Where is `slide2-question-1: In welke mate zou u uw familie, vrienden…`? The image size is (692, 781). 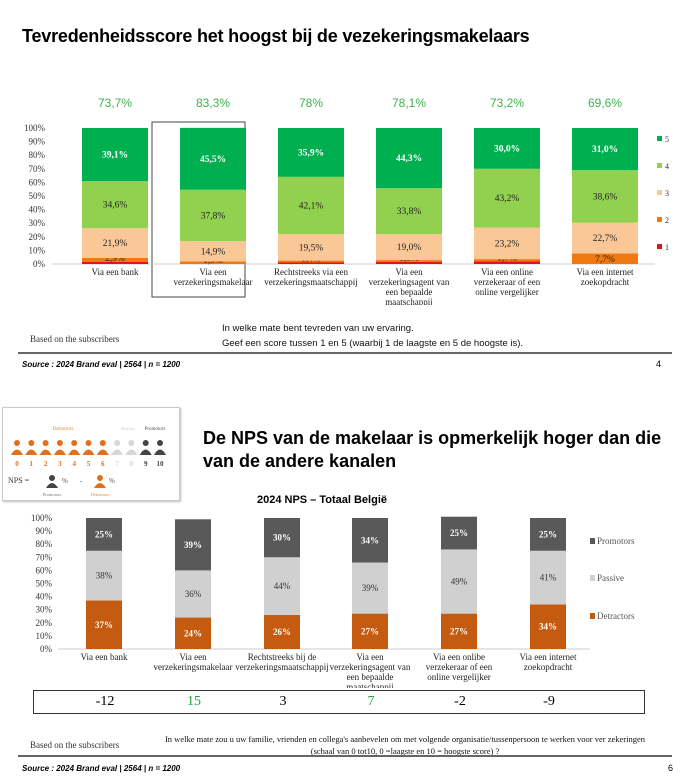 slide2-question-1: In welke mate zou u uw familie, vrienden… is located at coordinates (405, 739).